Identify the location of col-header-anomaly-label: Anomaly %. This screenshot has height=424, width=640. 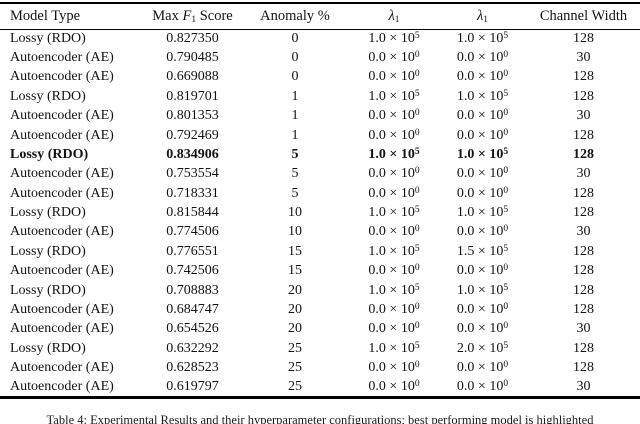
(295, 15).